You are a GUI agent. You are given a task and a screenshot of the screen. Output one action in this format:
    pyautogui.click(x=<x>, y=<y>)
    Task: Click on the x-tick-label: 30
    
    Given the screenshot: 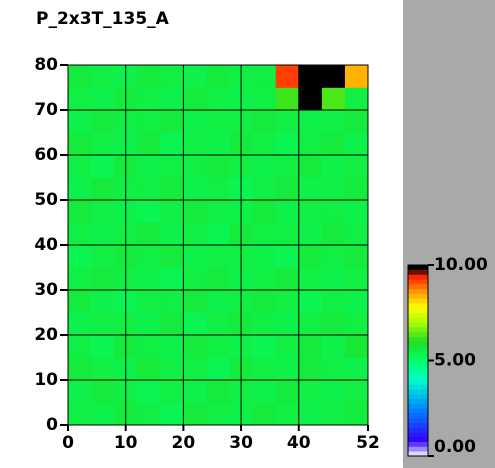 What is the action you would take?
    pyautogui.click(x=241, y=443)
    